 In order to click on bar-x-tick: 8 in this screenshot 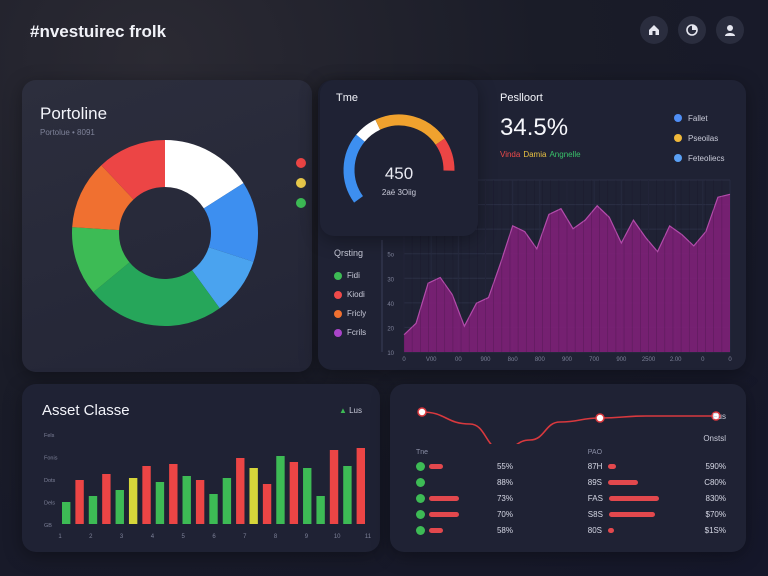, I will do `click(276, 537)`.